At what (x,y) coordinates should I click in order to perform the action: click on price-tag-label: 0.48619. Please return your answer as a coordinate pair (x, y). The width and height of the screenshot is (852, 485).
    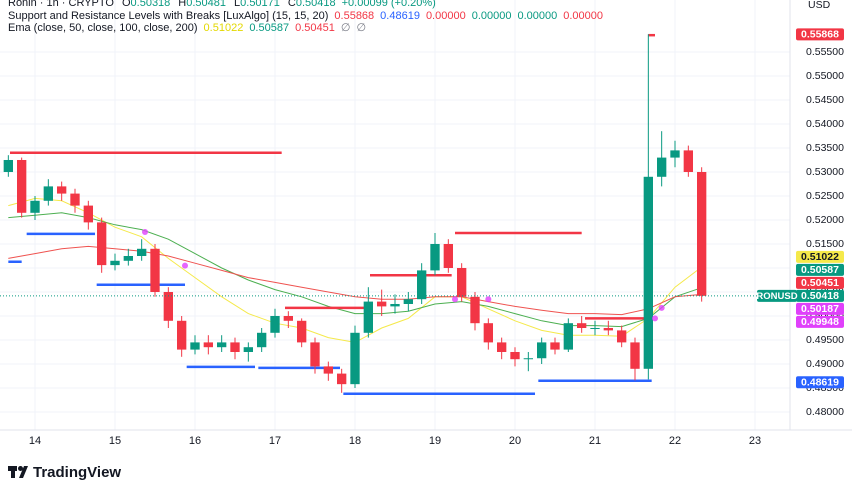
    Looking at the image, I should click on (820, 383).